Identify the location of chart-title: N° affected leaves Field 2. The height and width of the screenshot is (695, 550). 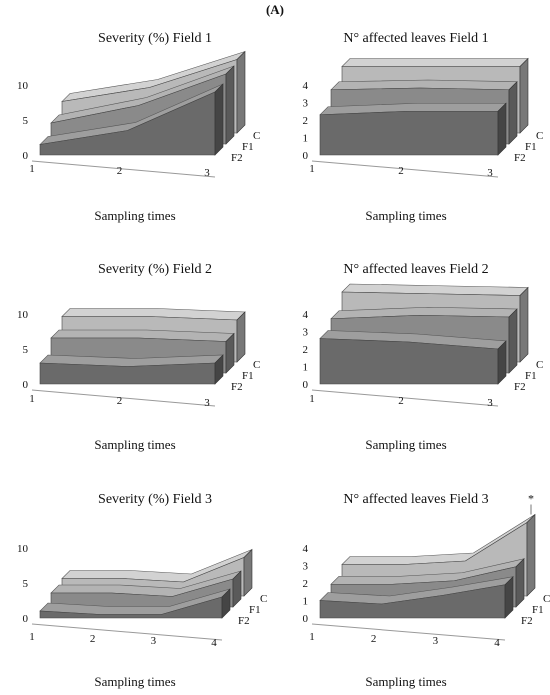
(415, 269).